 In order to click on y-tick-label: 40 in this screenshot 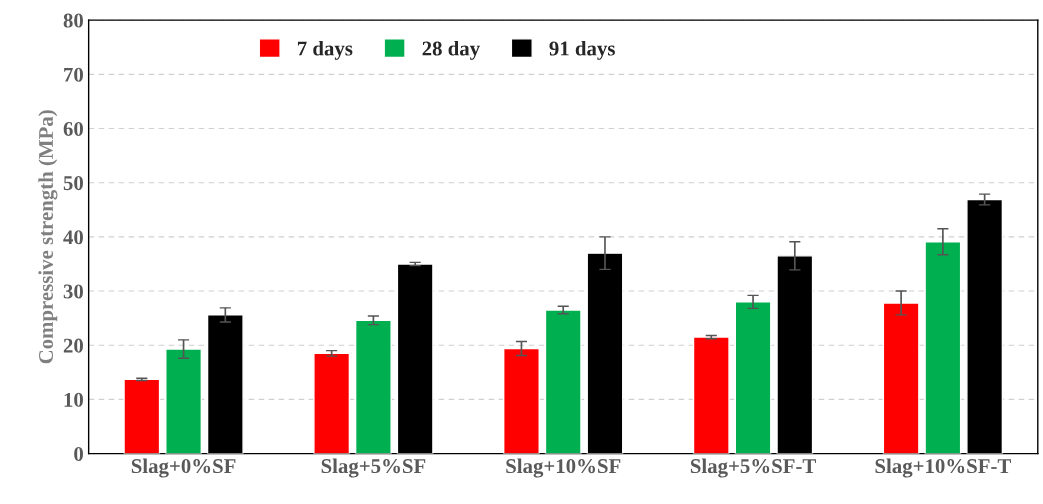, I will do `click(73, 237)`.